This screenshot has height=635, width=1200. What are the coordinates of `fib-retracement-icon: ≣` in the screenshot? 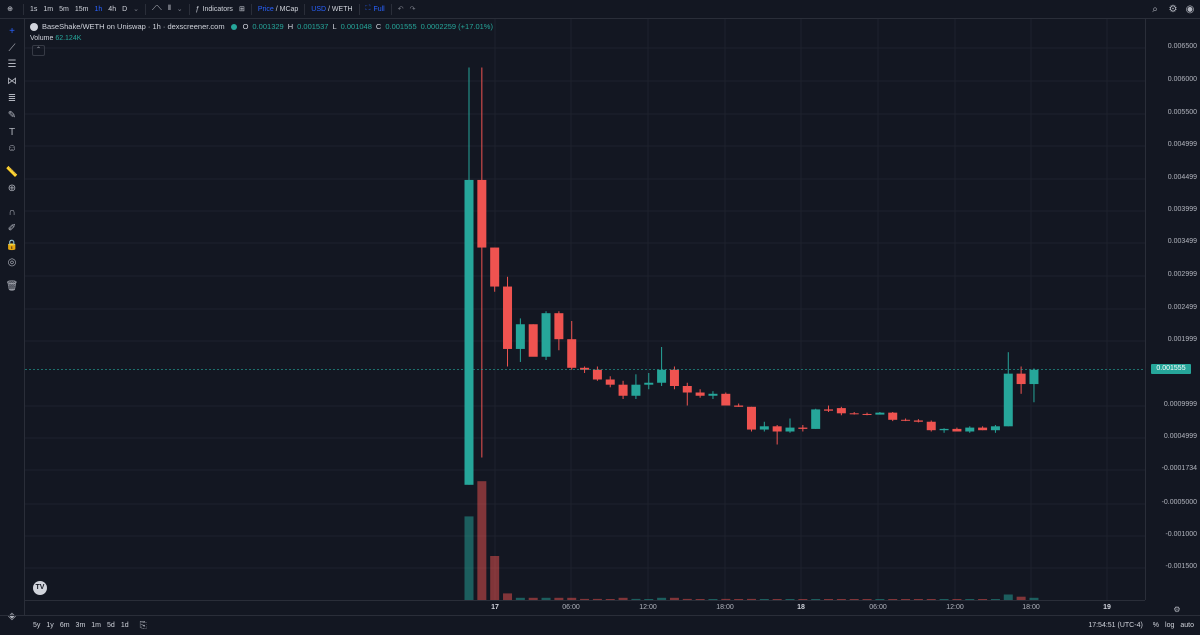 It's located at (12, 98).